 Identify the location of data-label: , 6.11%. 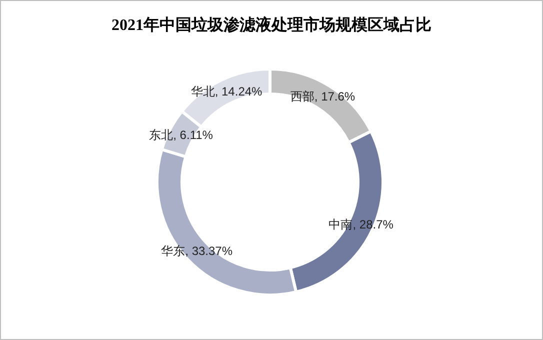
(193, 135).